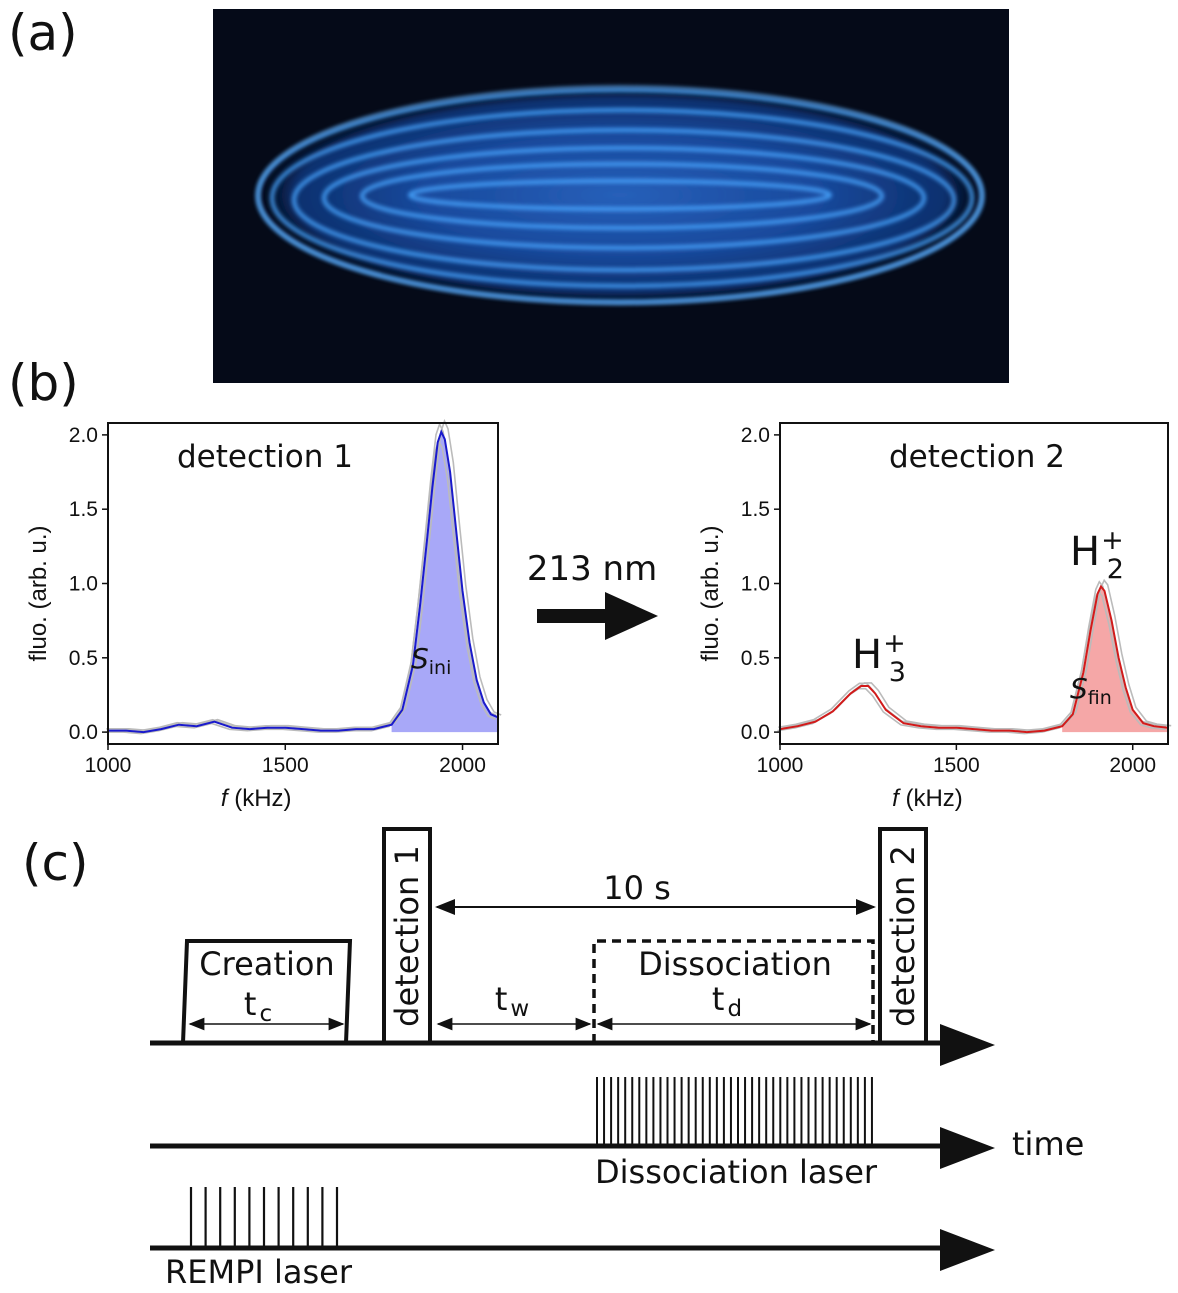 Image resolution: width=1178 pixels, height=1293 pixels. Describe the element at coordinates (431, 660) in the screenshot. I see `fill-area-label: Sini` at that location.